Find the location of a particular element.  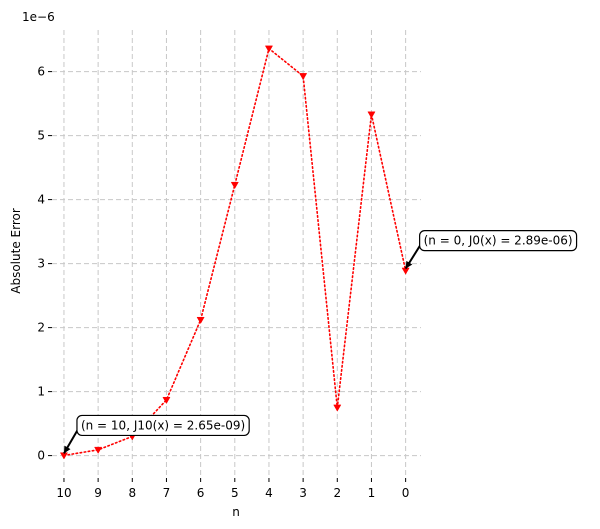

y-tick-label: 5 is located at coordinates (41, 136).